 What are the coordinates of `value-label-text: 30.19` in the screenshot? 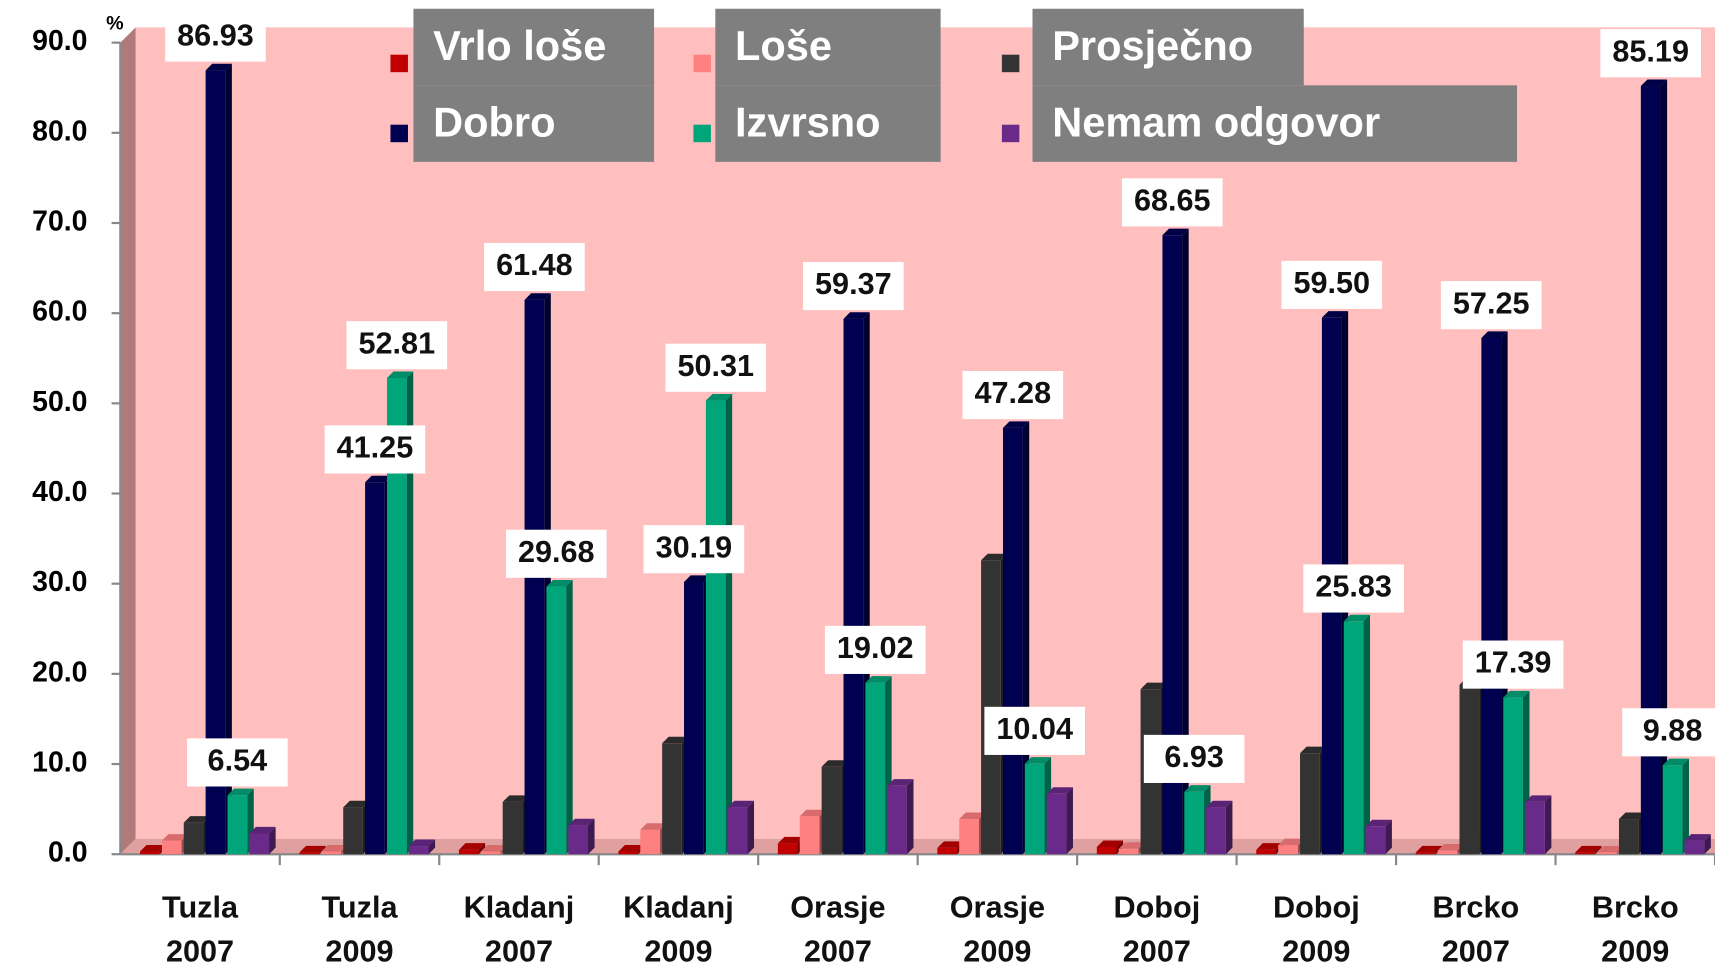 It's located at (694, 547).